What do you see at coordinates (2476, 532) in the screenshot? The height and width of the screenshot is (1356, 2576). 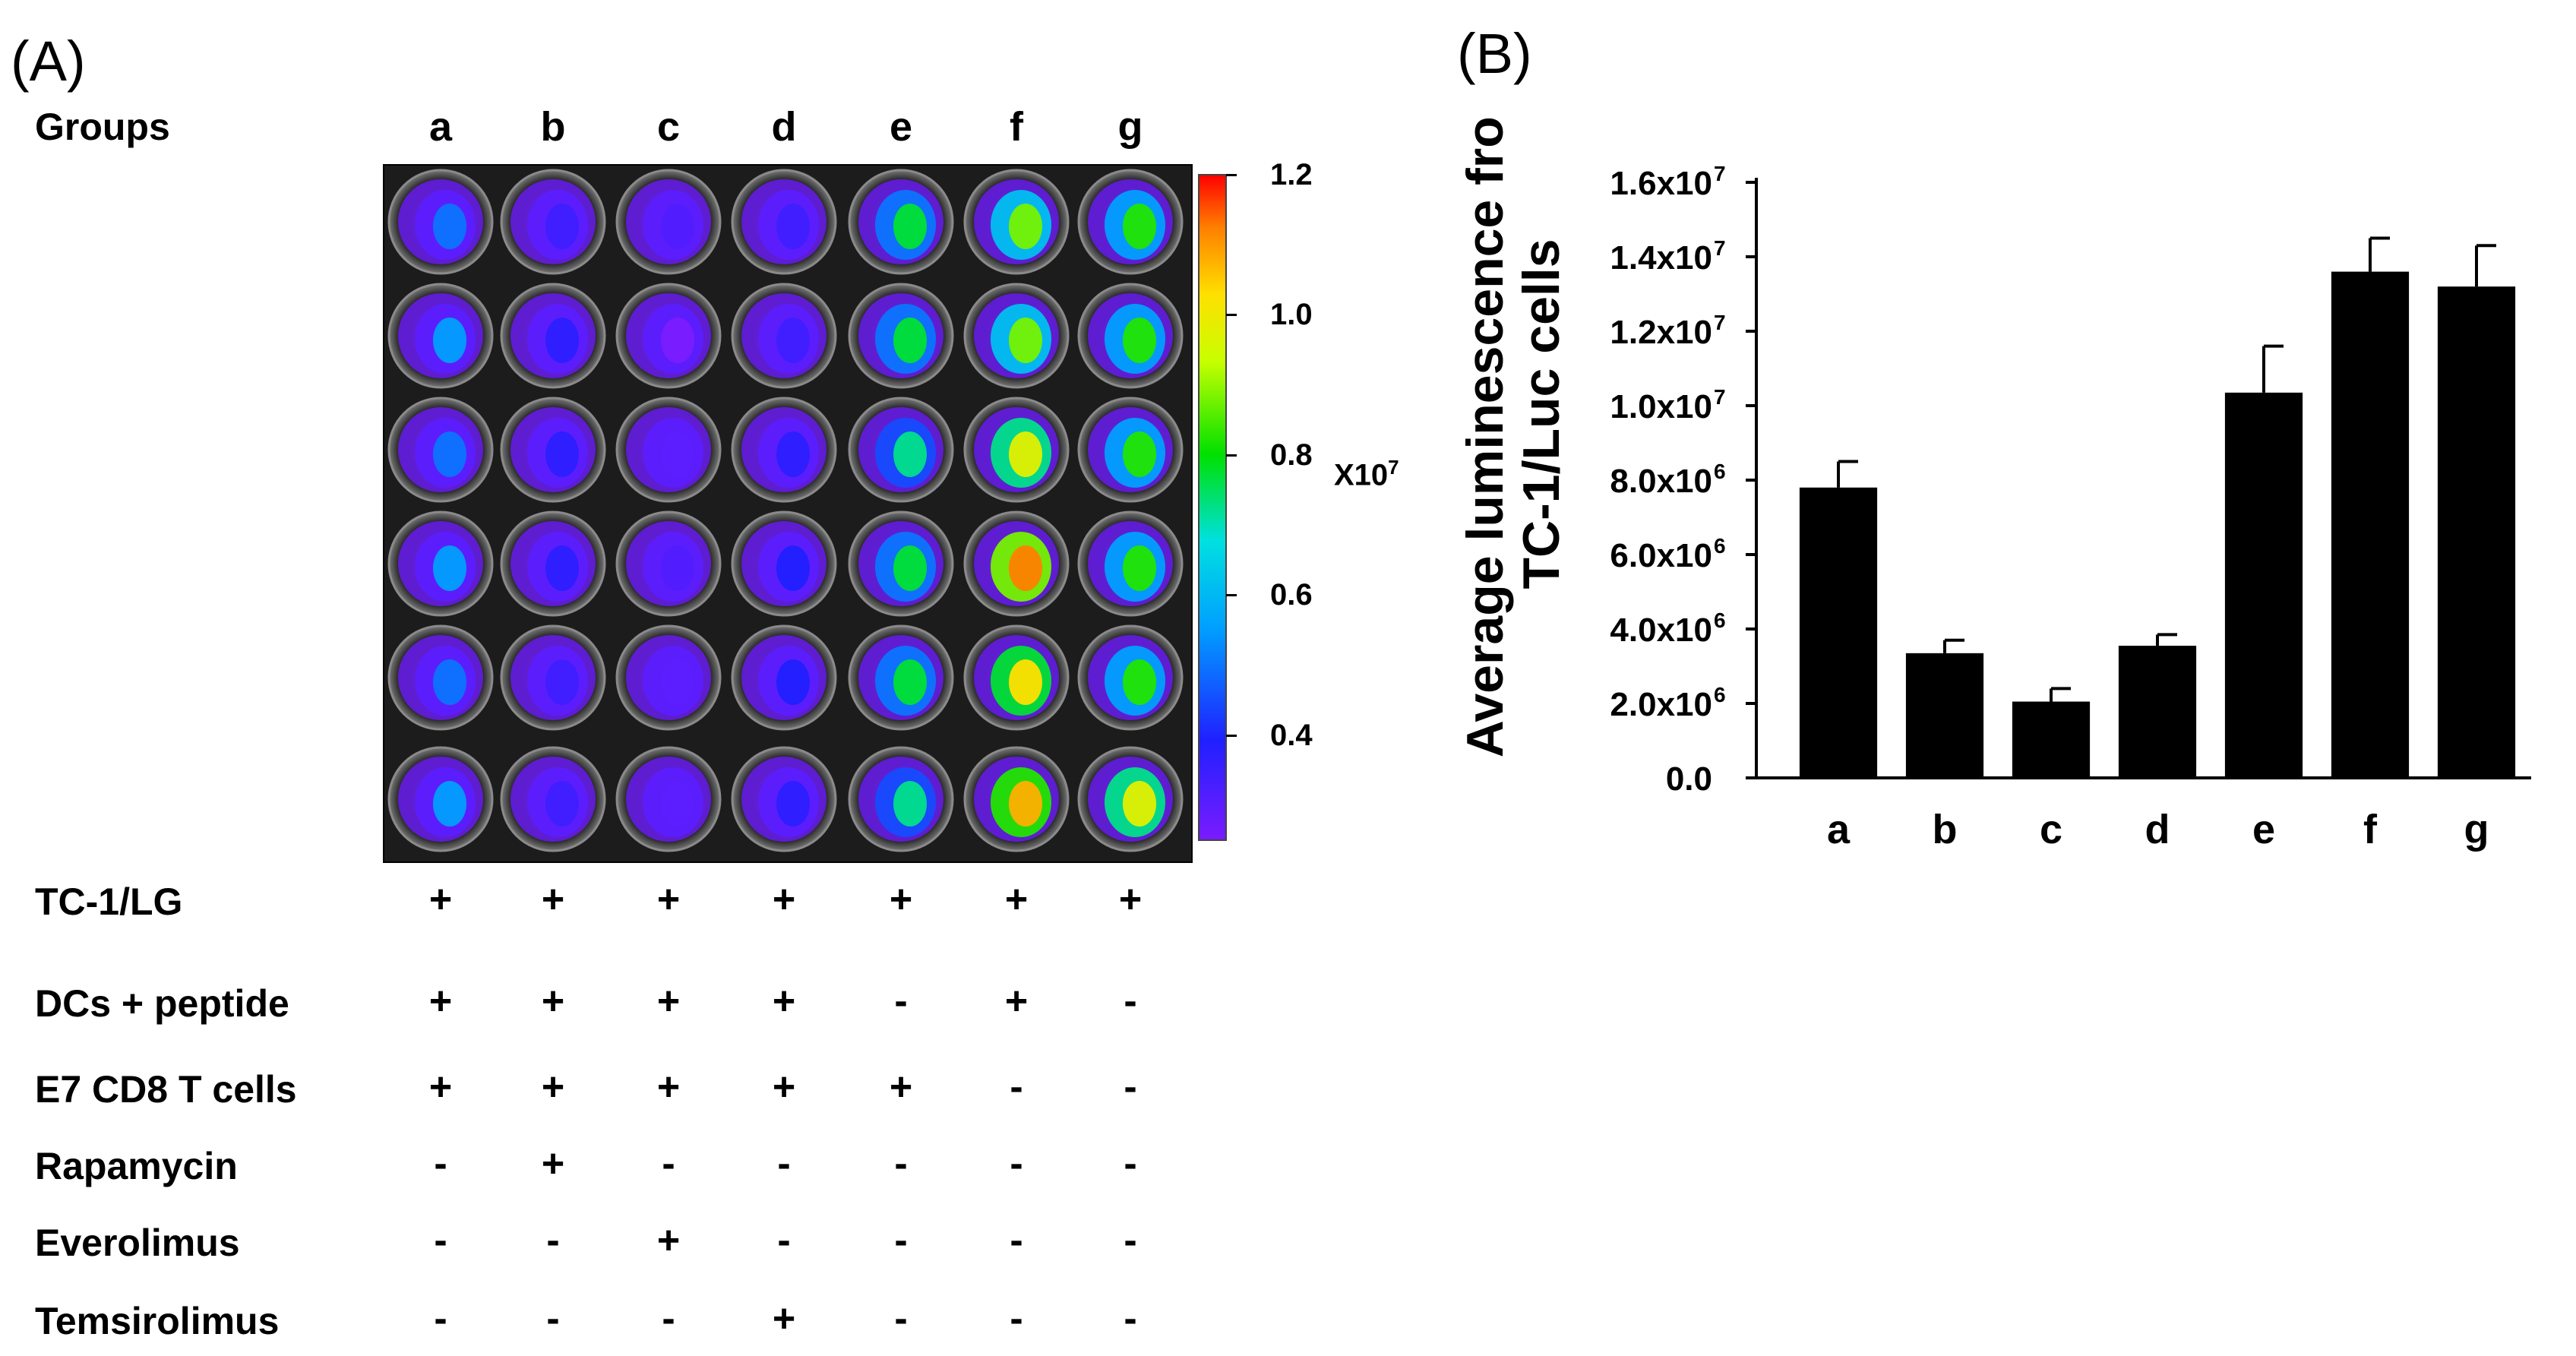 I see `bar-g` at bounding box center [2476, 532].